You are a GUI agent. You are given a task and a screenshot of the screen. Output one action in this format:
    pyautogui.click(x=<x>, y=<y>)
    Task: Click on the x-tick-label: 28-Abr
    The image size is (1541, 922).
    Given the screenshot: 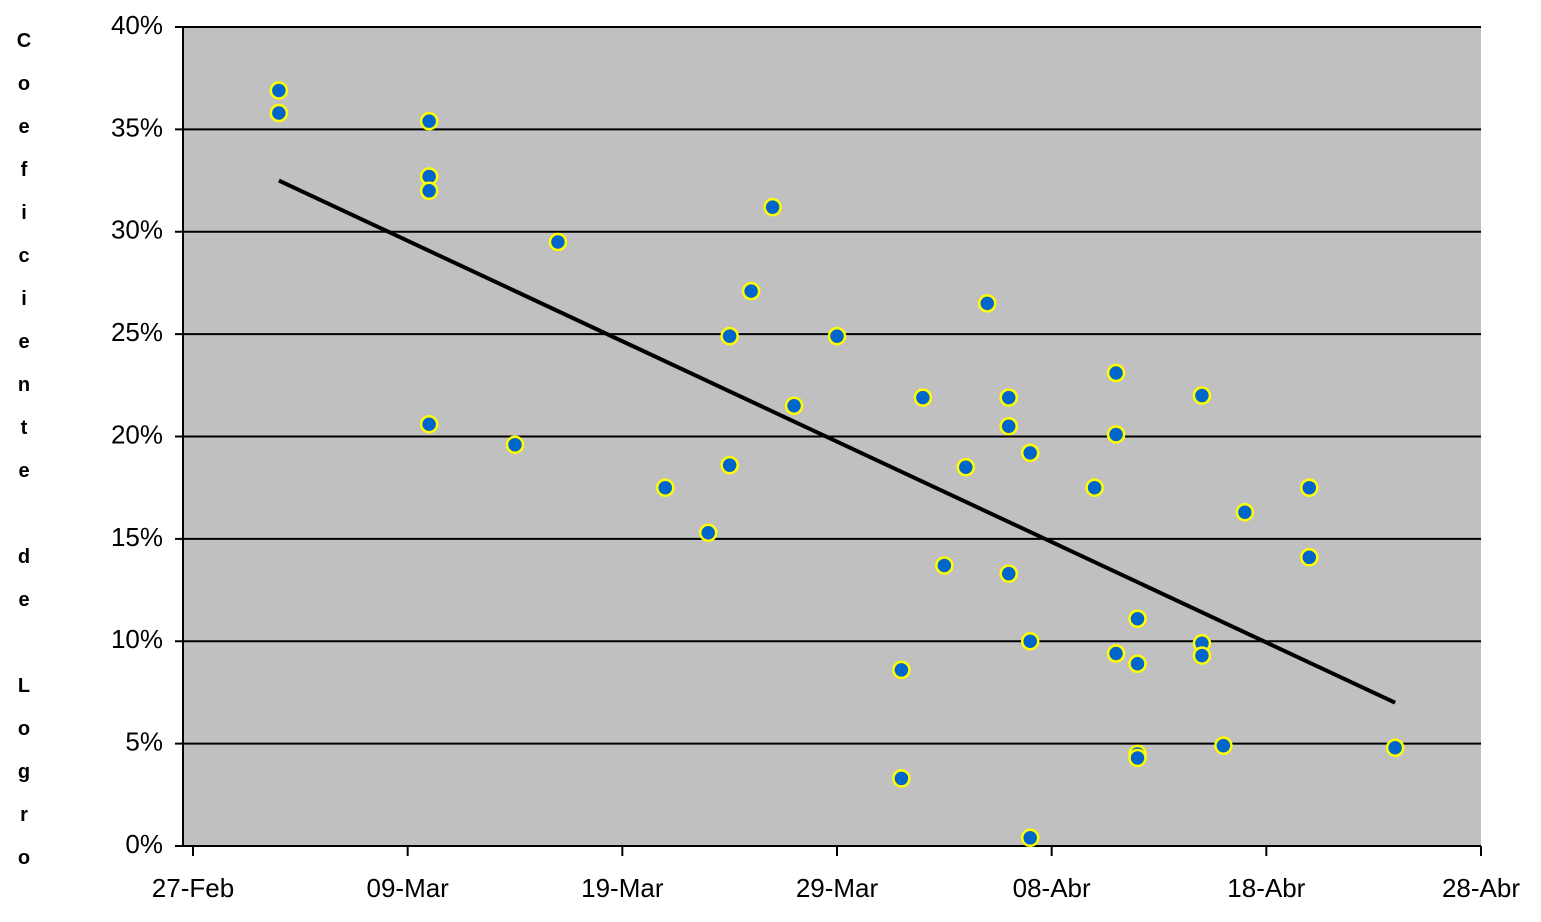 What is the action you would take?
    pyautogui.click(x=1481, y=888)
    